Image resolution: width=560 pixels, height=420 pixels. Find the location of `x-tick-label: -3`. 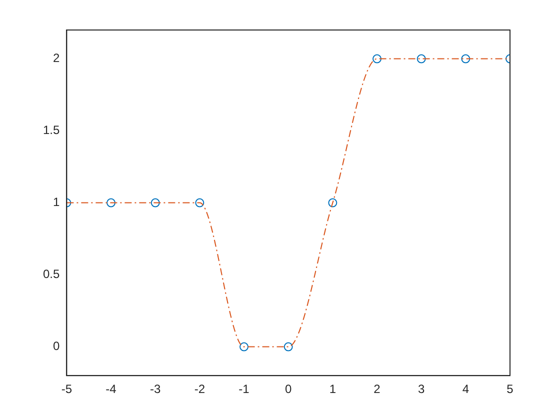

x-tick-label: -3 is located at coordinates (156, 389).